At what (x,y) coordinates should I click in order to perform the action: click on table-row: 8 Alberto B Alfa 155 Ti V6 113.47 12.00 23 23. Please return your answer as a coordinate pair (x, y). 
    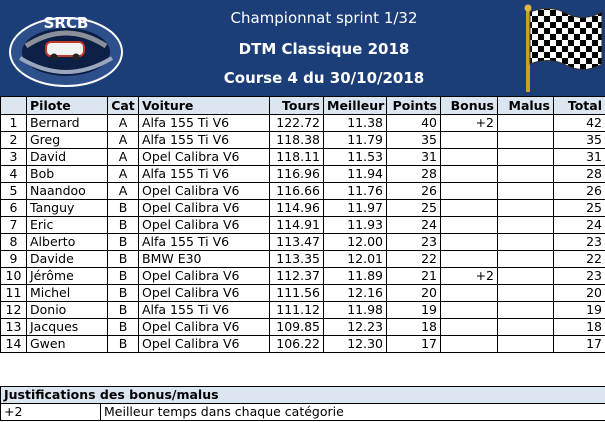
    Looking at the image, I should click on (302, 242).